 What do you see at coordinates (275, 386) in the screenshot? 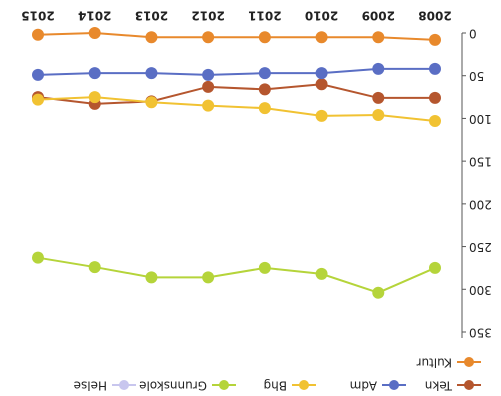
I see `legend-label: Bhg` at bounding box center [275, 386].